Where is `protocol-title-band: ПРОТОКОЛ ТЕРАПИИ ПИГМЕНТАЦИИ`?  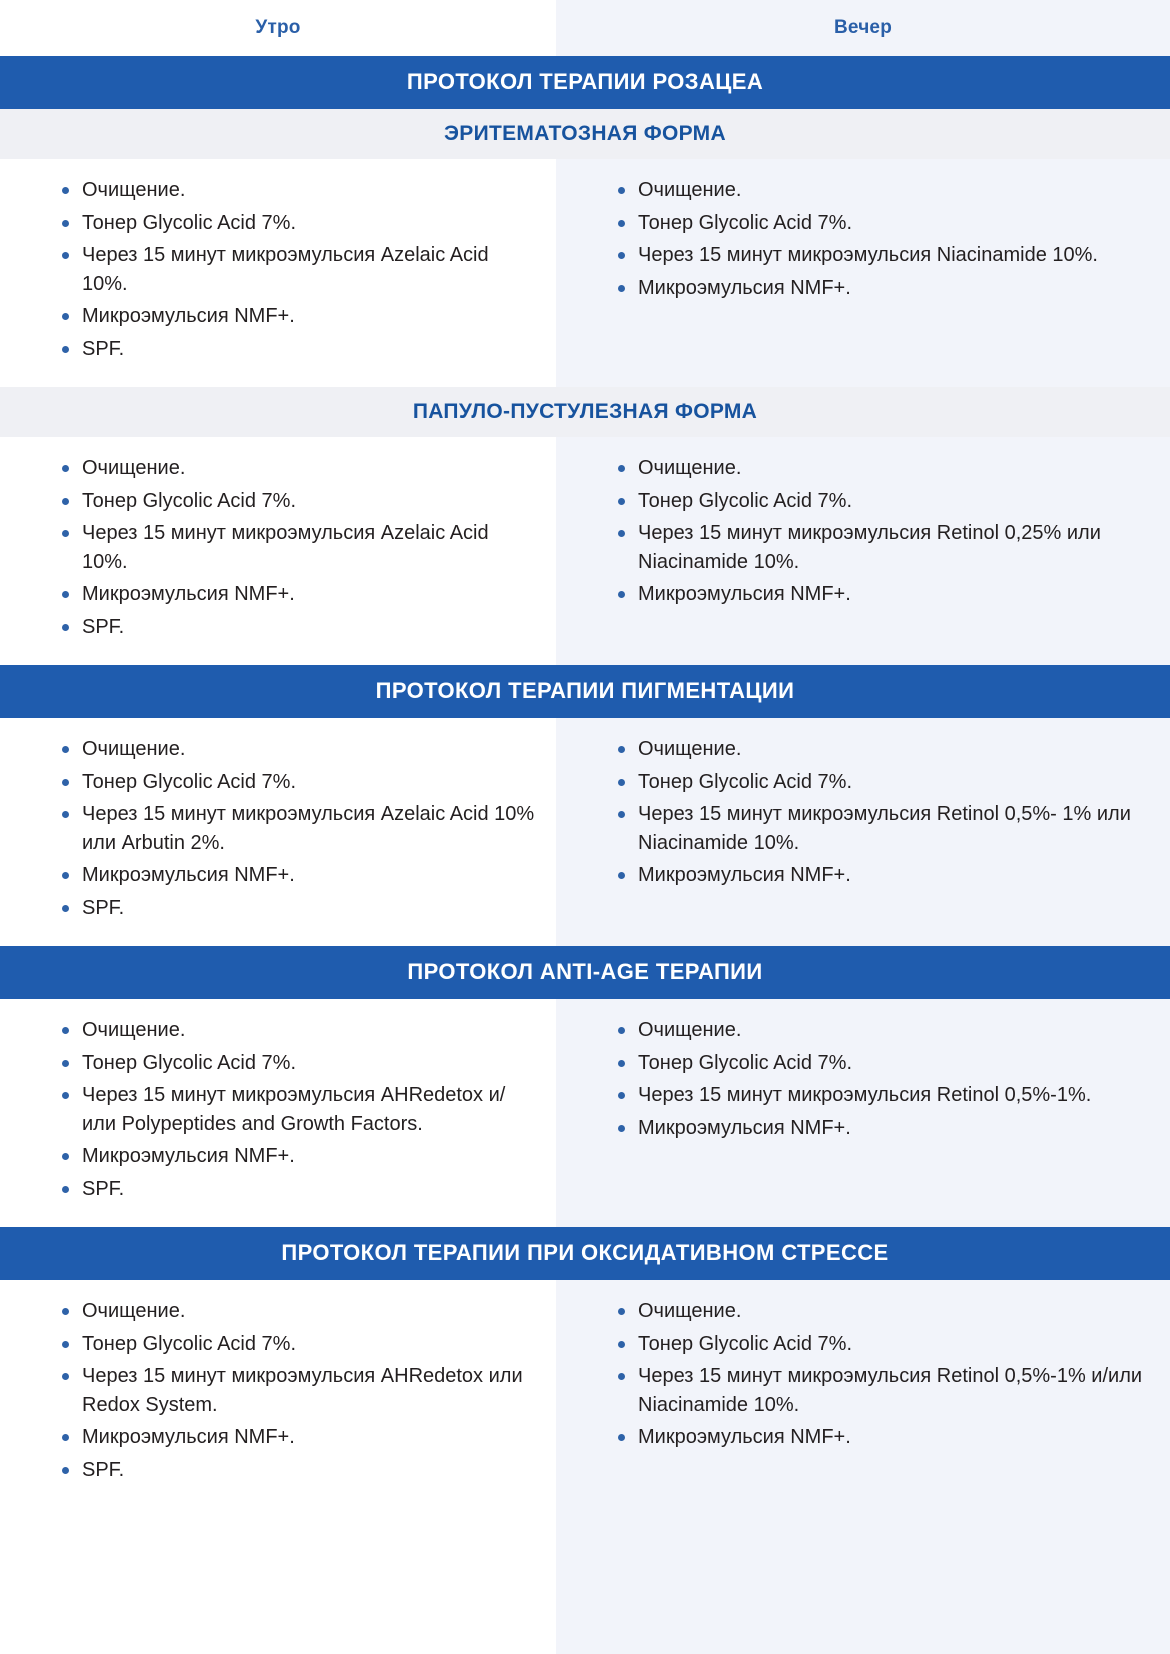
protocol-title-band: ПРОТОКОЛ ТЕРАПИИ ПИГМЕНТАЦИИ is located at coordinates (585, 691).